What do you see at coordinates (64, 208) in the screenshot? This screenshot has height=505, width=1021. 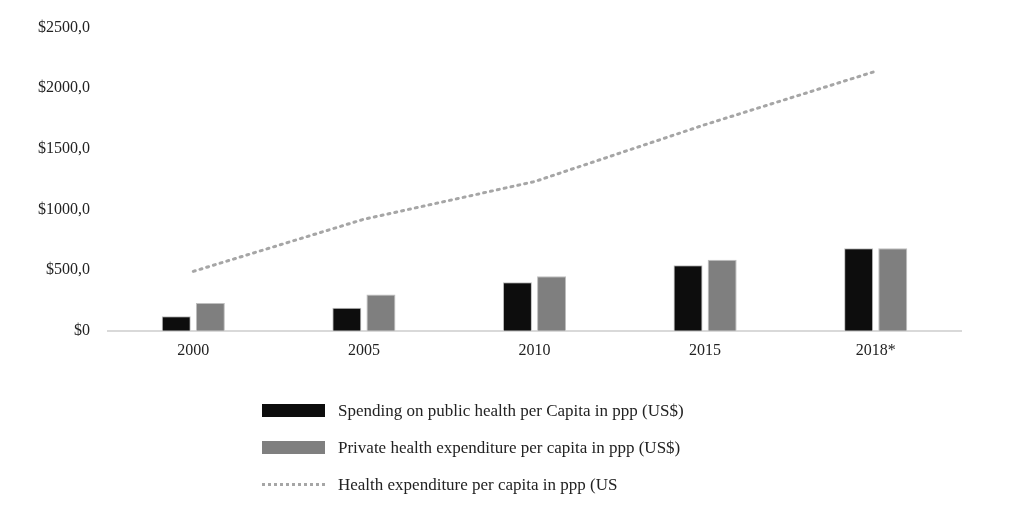 I see `y-tick-label: $1000,0` at bounding box center [64, 208].